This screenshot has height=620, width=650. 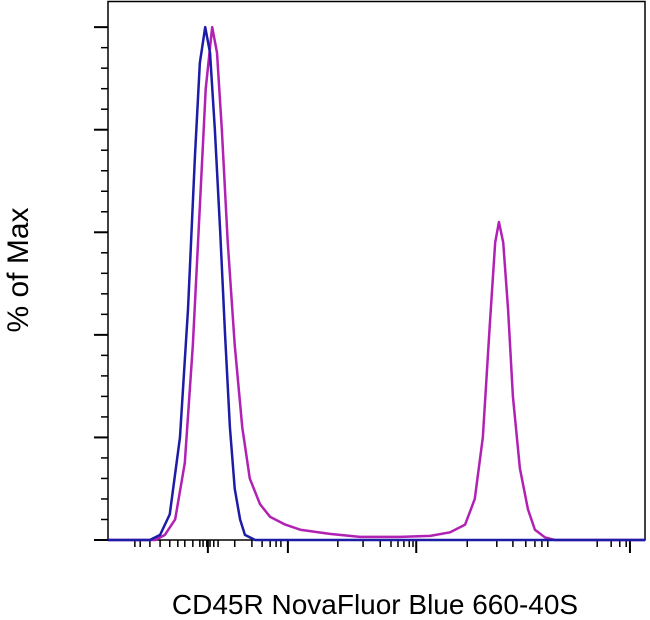 What do you see at coordinates (18, 269) in the screenshot?
I see `y-axis-label: % of Max` at bounding box center [18, 269].